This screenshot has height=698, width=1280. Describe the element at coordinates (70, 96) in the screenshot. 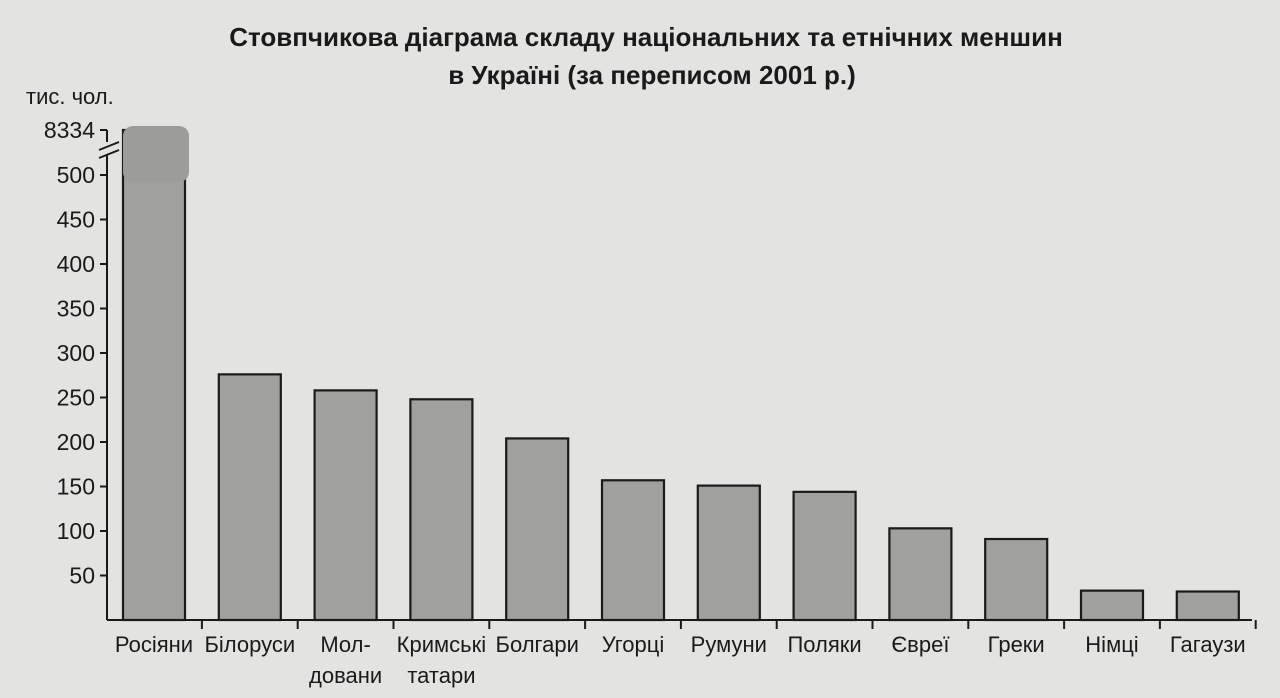

I see `y-axis-unit-label: тис. чол.` at that location.